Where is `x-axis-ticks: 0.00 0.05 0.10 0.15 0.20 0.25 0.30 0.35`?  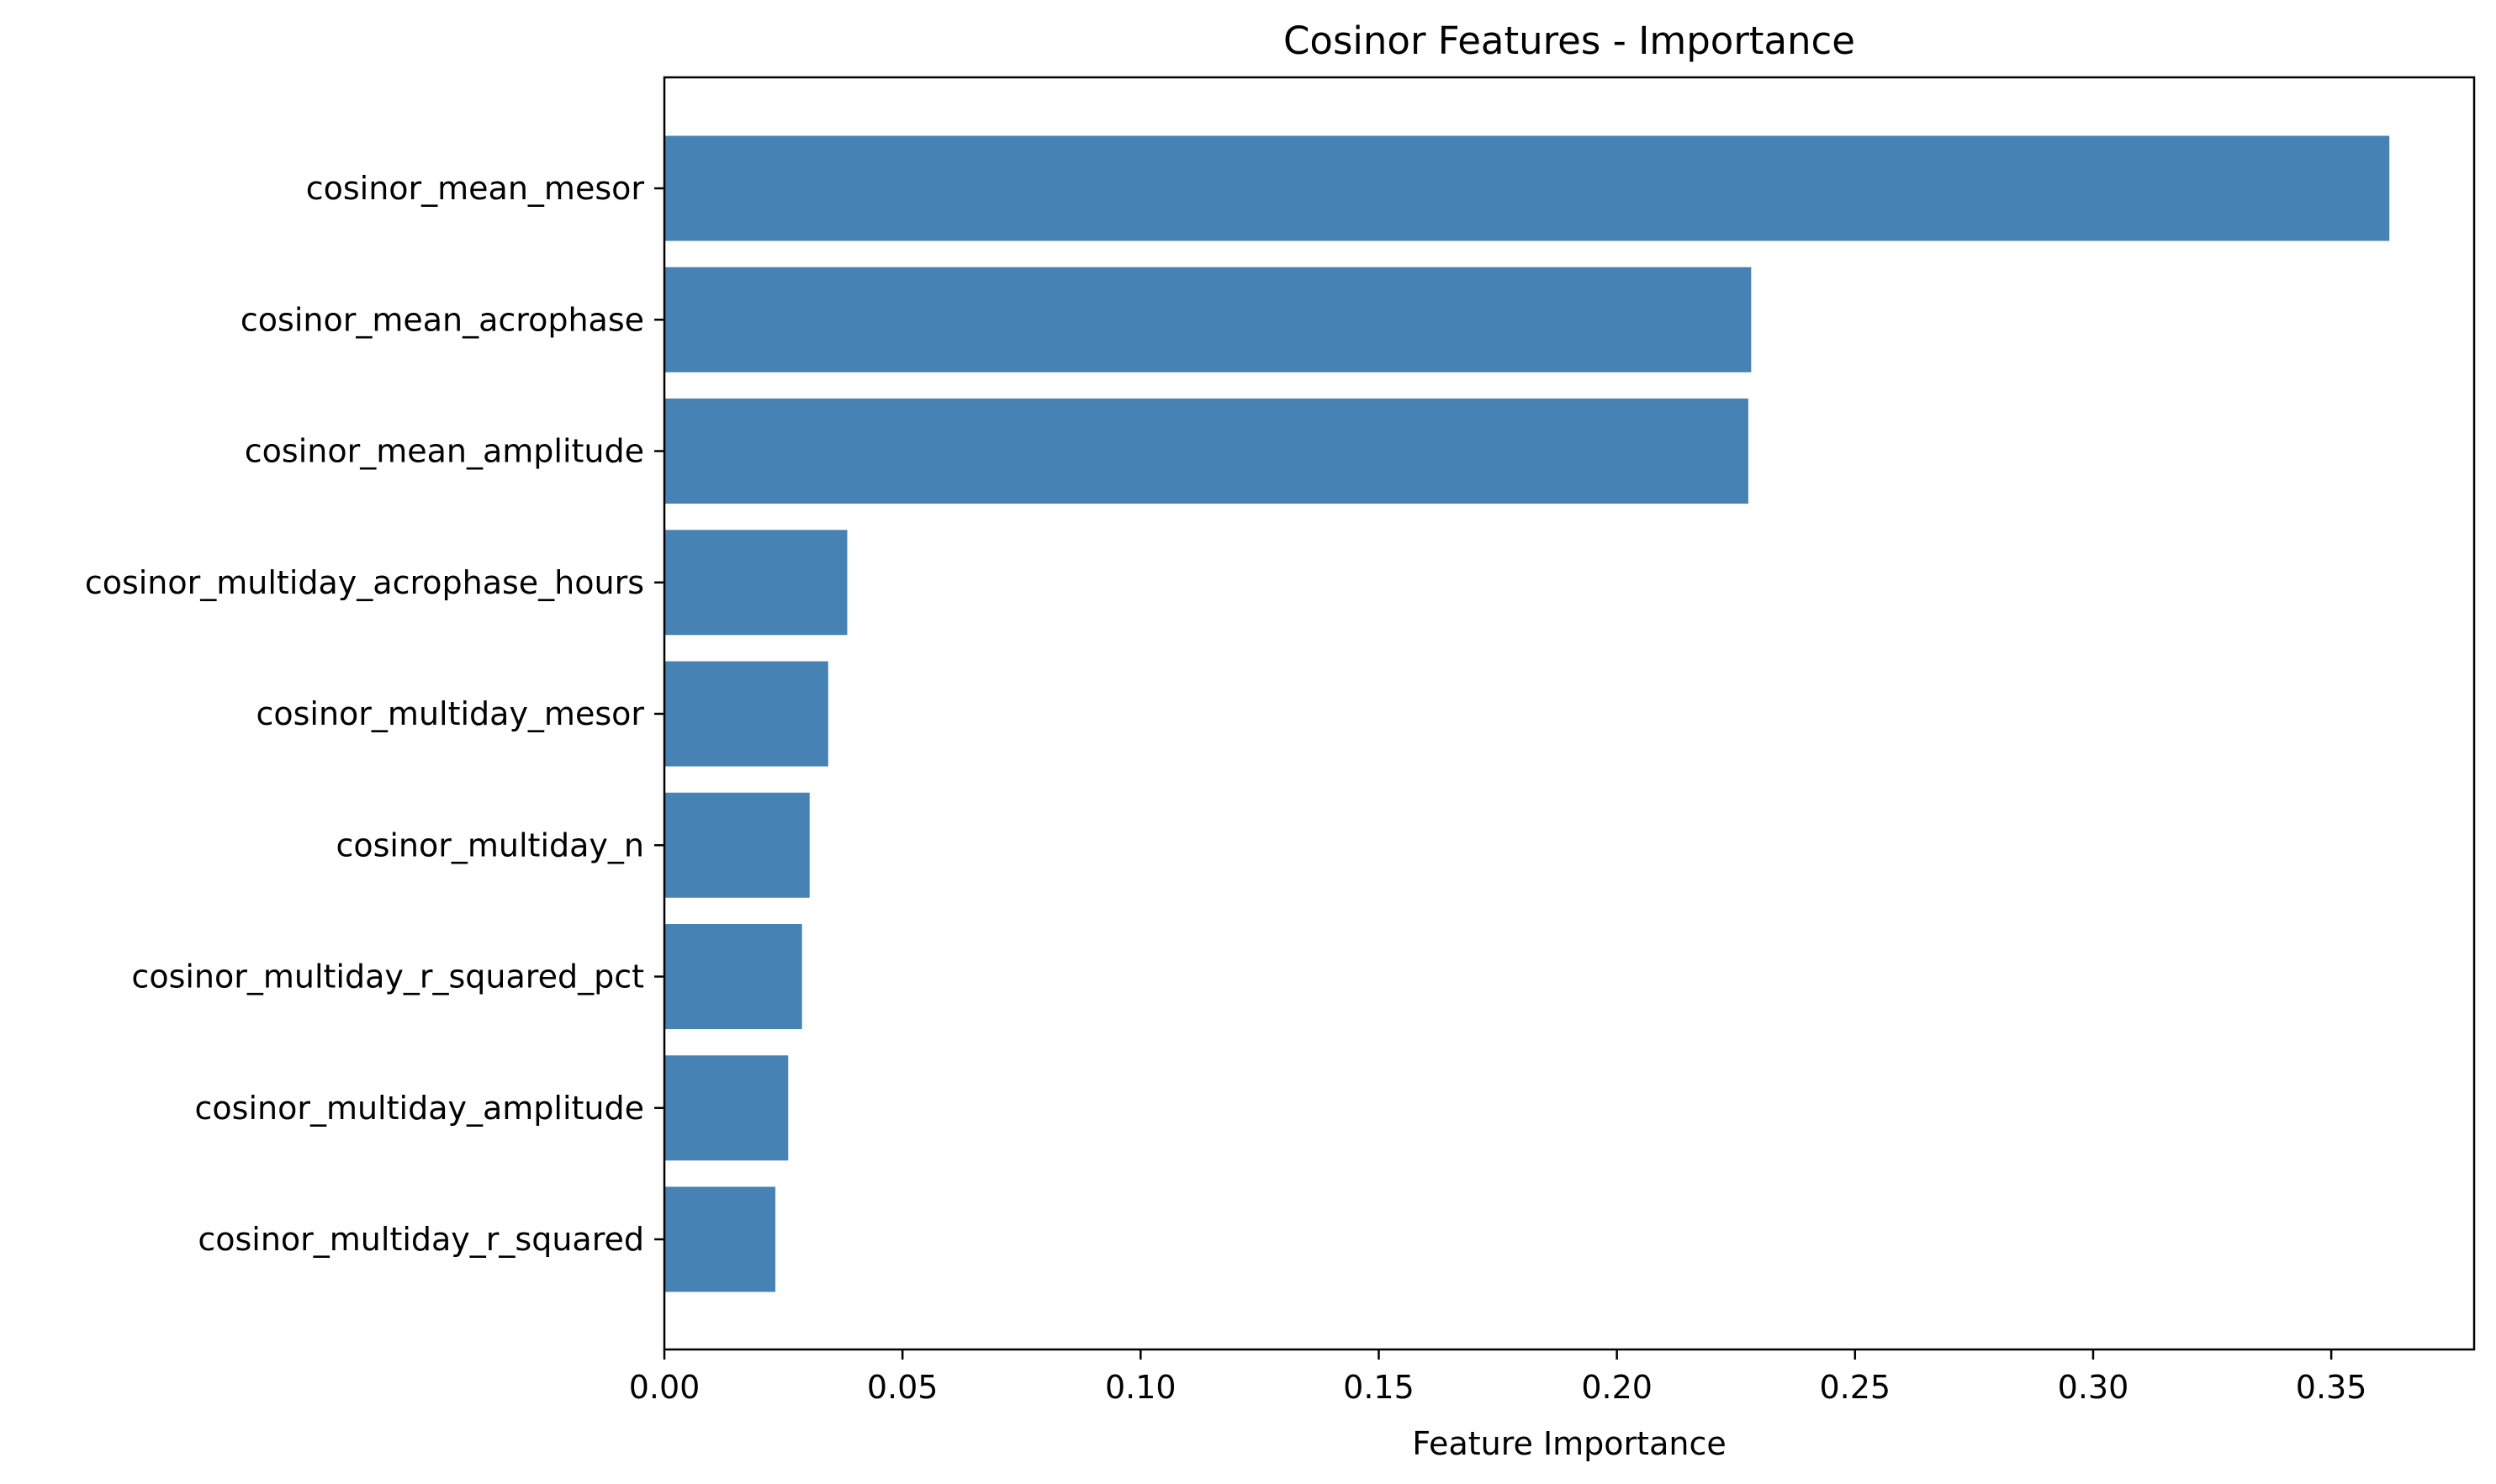
x-axis-ticks: 0.00 0.05 0.10 0.15 0.20 0.25 0.30 0.35 is located at coordinates (1498, 1377).